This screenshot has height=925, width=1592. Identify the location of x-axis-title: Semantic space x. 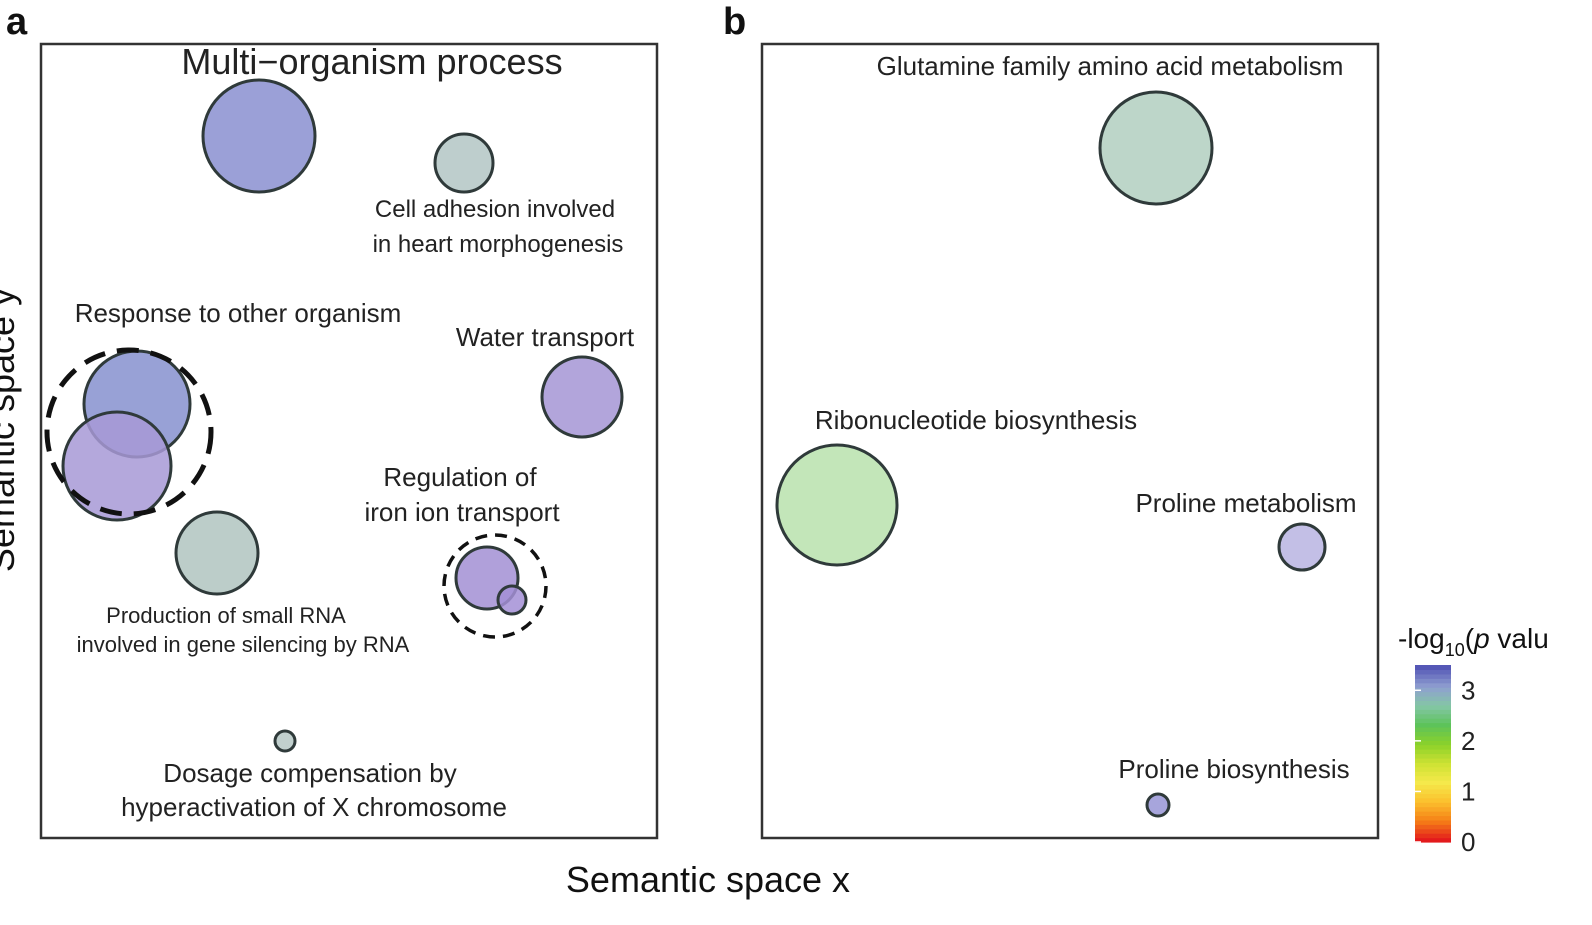
(708, 879).